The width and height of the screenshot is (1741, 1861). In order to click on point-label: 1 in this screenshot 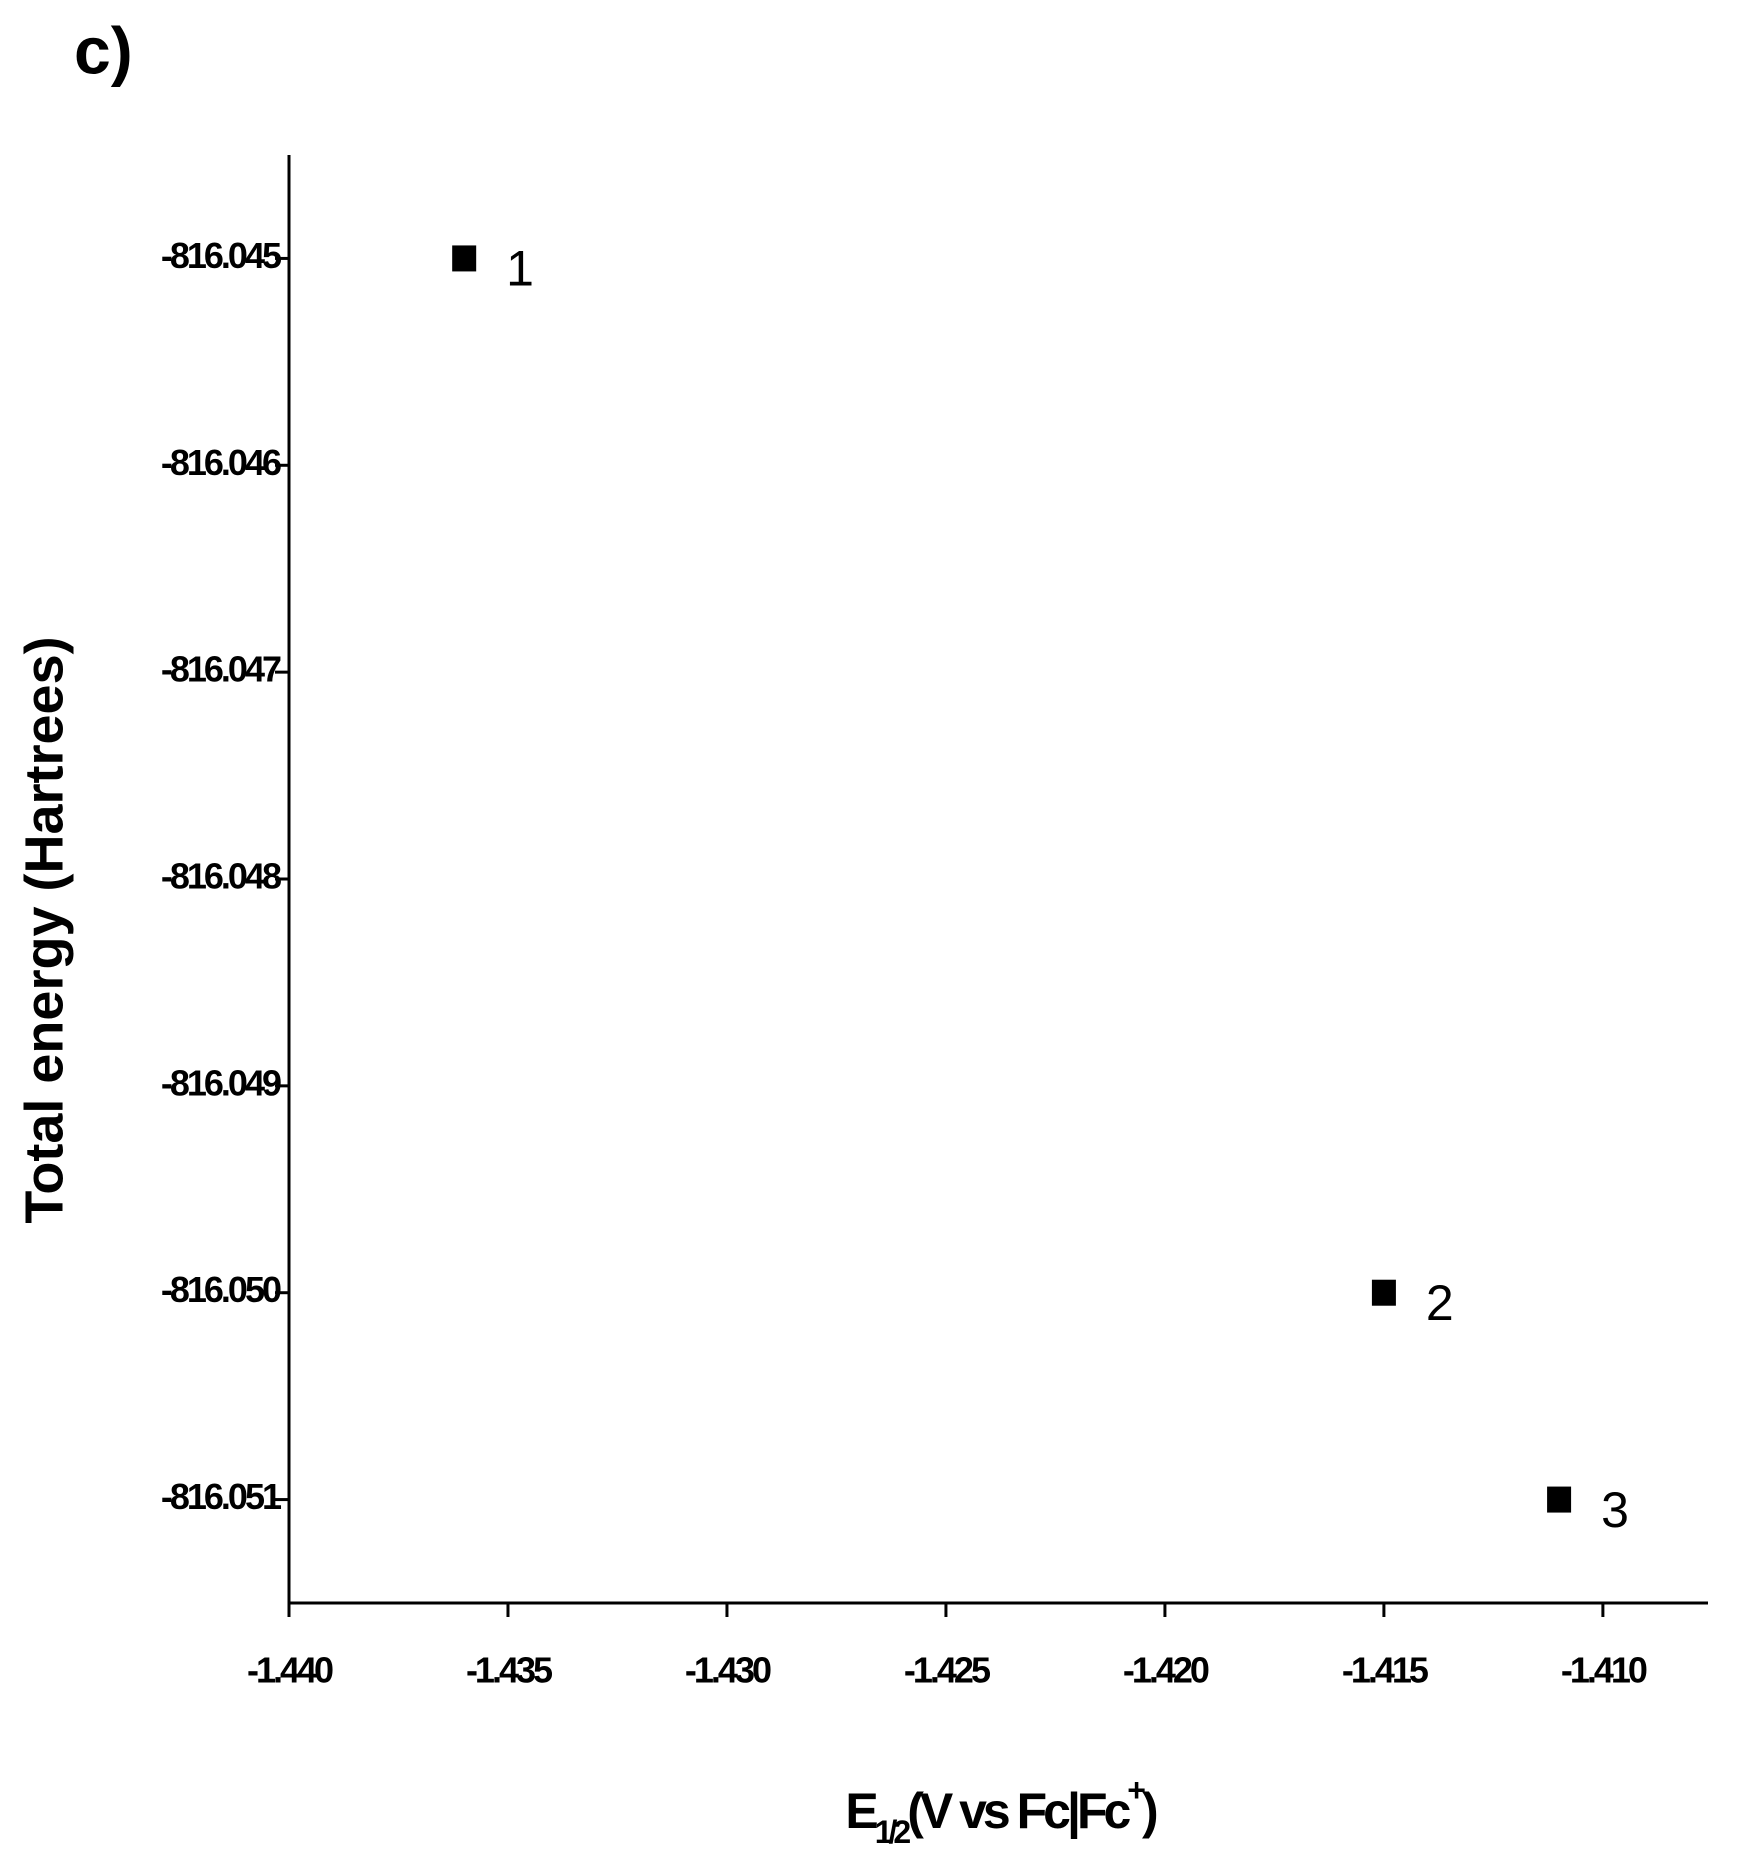, I will do `click(520, 269)`.